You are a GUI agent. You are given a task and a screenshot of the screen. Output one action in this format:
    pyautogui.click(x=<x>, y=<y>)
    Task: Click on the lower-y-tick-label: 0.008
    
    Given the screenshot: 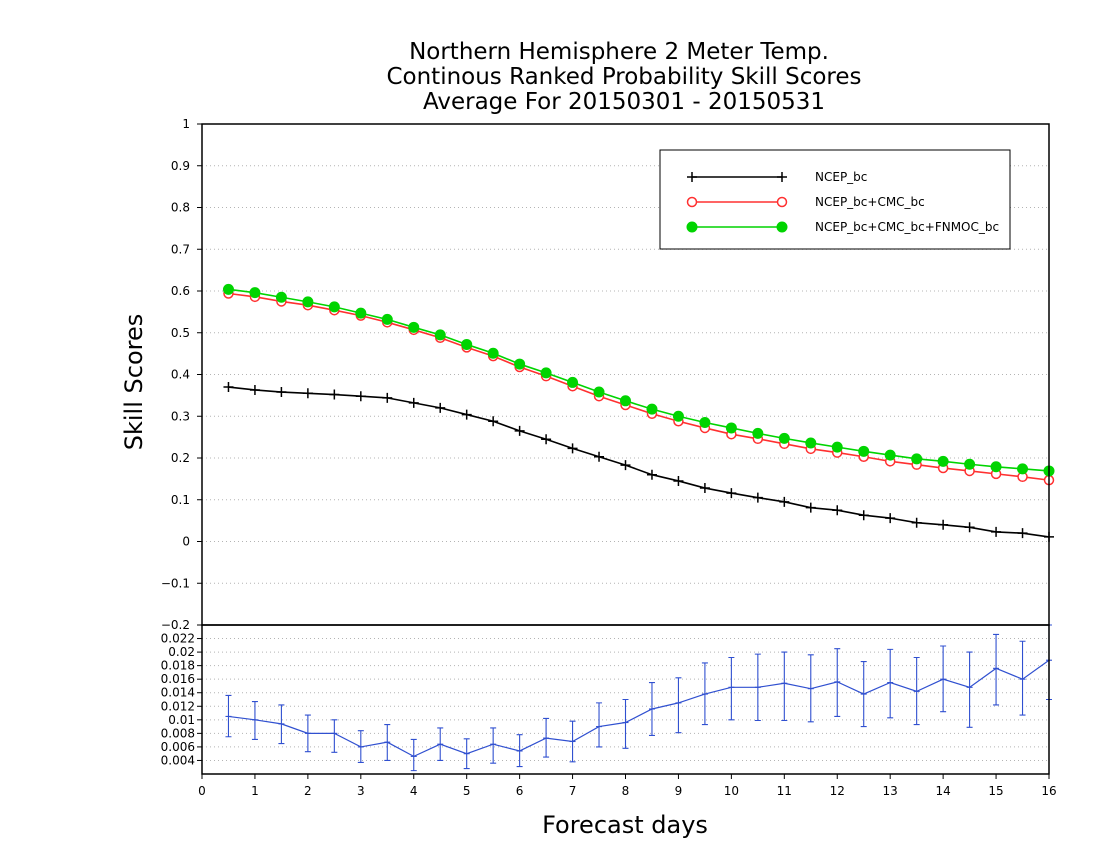 What is the action you would take?
    pyautogui.click(x=178, y=733)
    